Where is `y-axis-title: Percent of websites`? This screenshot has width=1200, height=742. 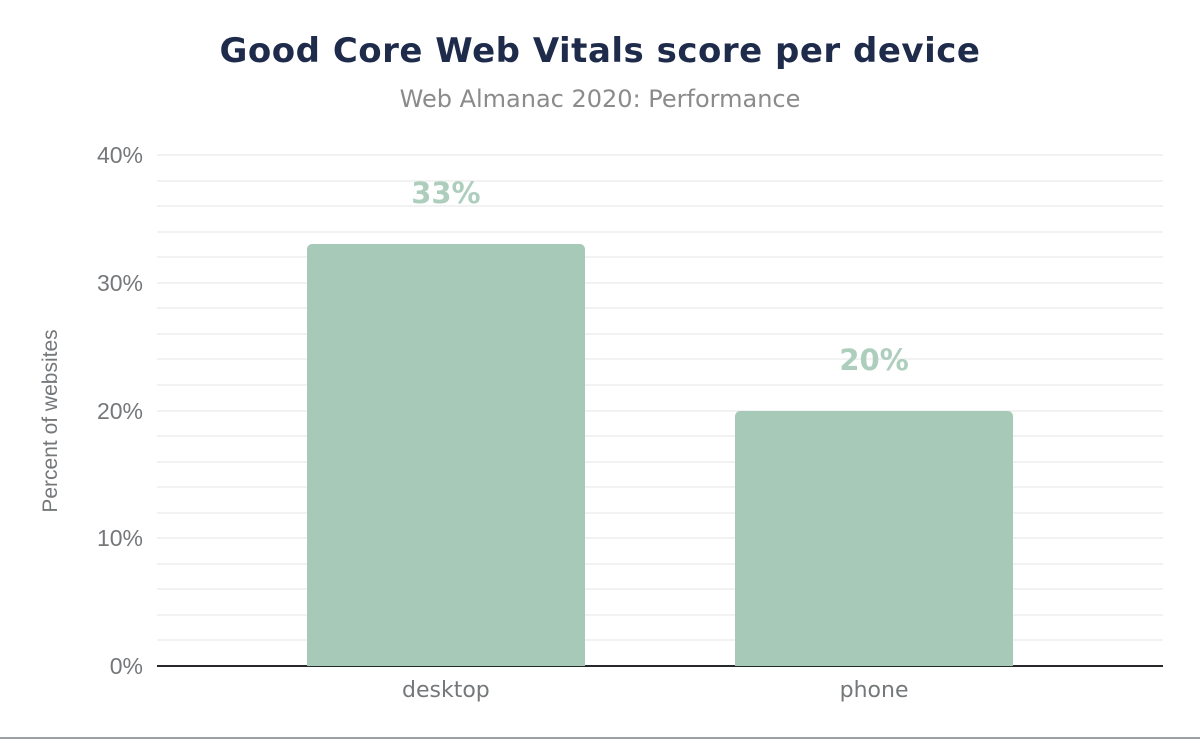
y-axis-title: Percent of websites is located at coordinates (50, 421).